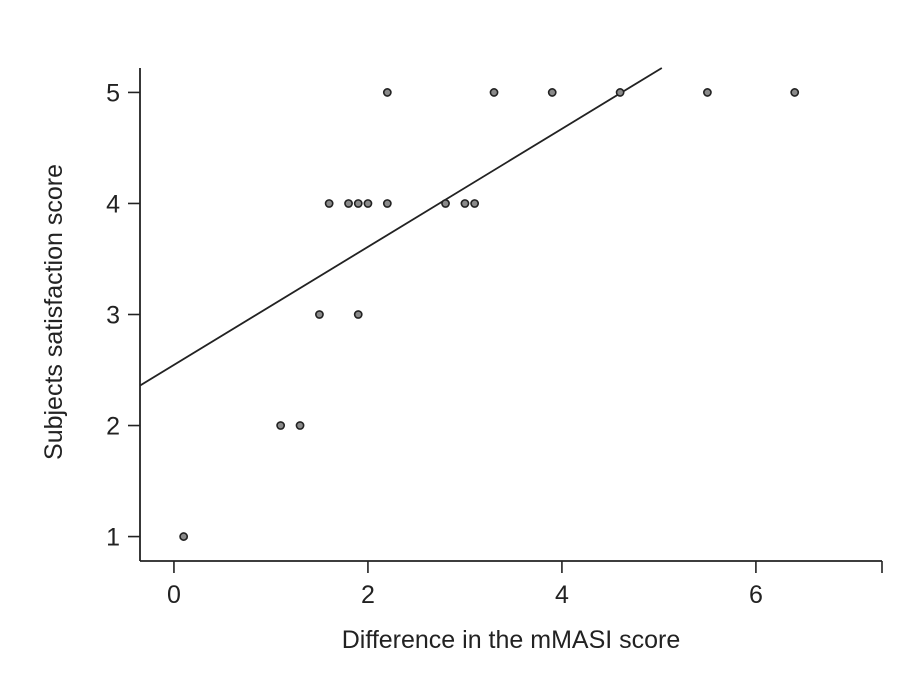 Image resolution: width=909 pixels, height=678 pixels. What do you see at coordinates (113, 93) in the screenshot?
I see `y-tick-label-5: 5` at bounding box center [113, 93].